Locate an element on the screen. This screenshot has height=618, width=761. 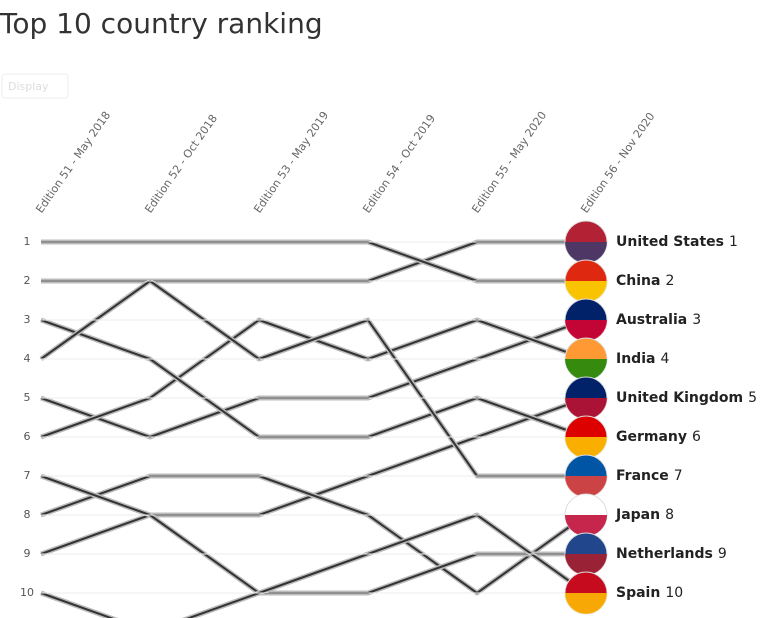
legend-label: China is located at coordinates (638, 281).